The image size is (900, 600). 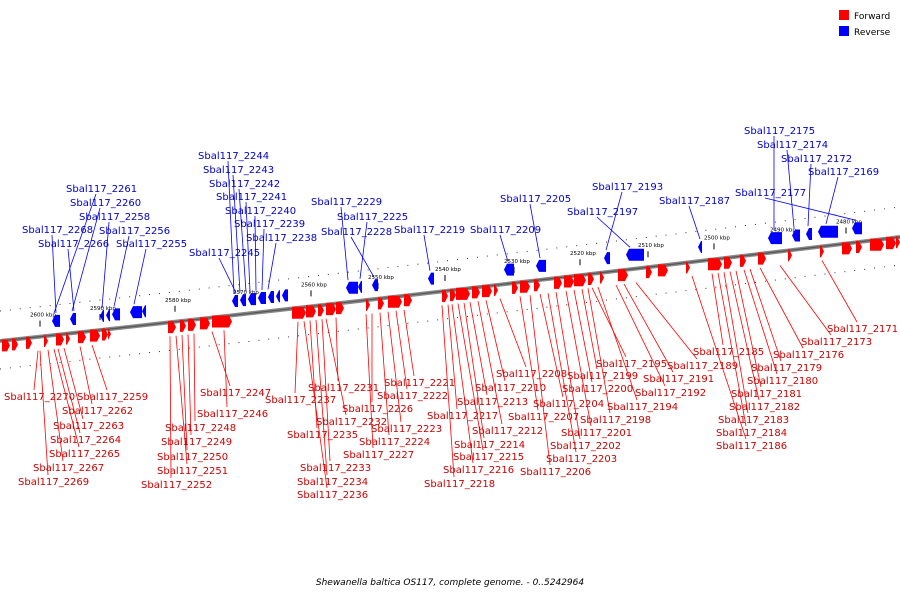 I want to click on forward-gene-label: Sbal117_2231, so click(x=343, y=388).